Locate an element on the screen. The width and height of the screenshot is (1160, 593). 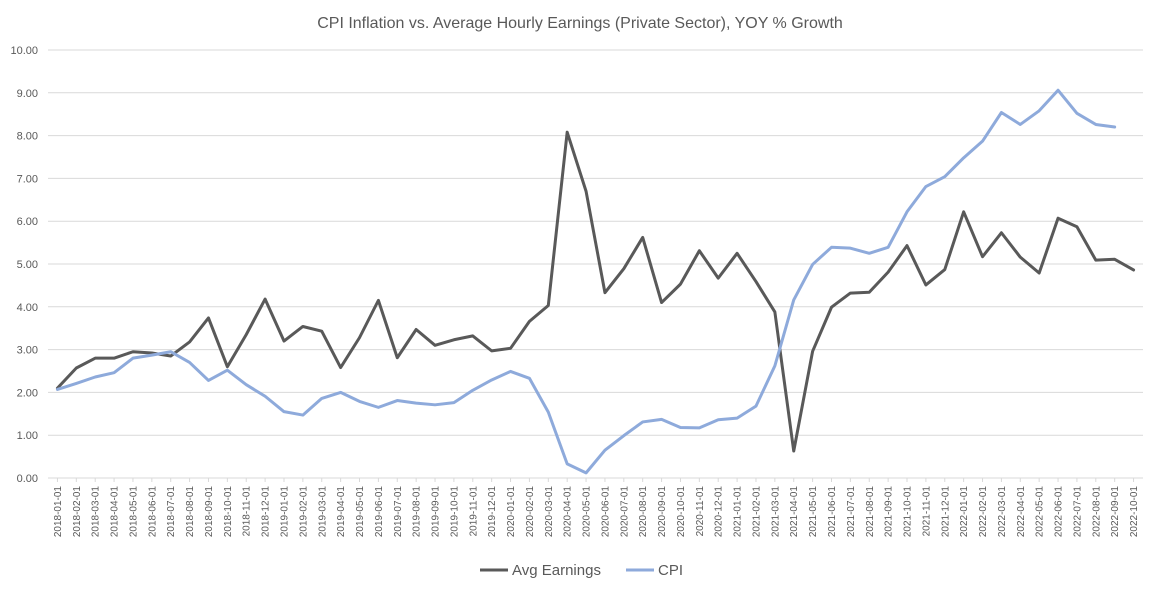
x-tick-label: 2019-09-01 is located at coordinates (436, 512).